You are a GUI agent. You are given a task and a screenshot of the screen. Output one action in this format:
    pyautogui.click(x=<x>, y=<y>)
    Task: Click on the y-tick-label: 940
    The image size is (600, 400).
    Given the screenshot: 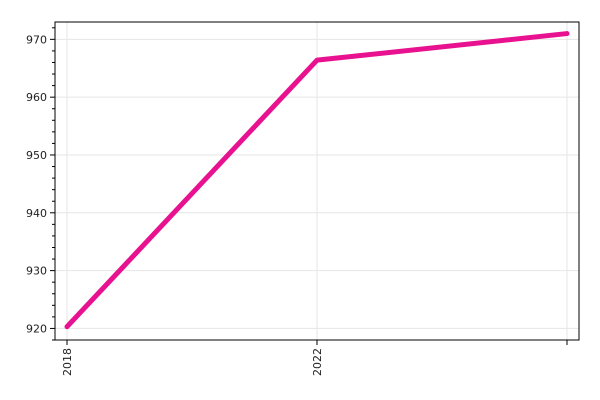 What is the action you would take?
    pyautogui.click(x=36, y=213)
    